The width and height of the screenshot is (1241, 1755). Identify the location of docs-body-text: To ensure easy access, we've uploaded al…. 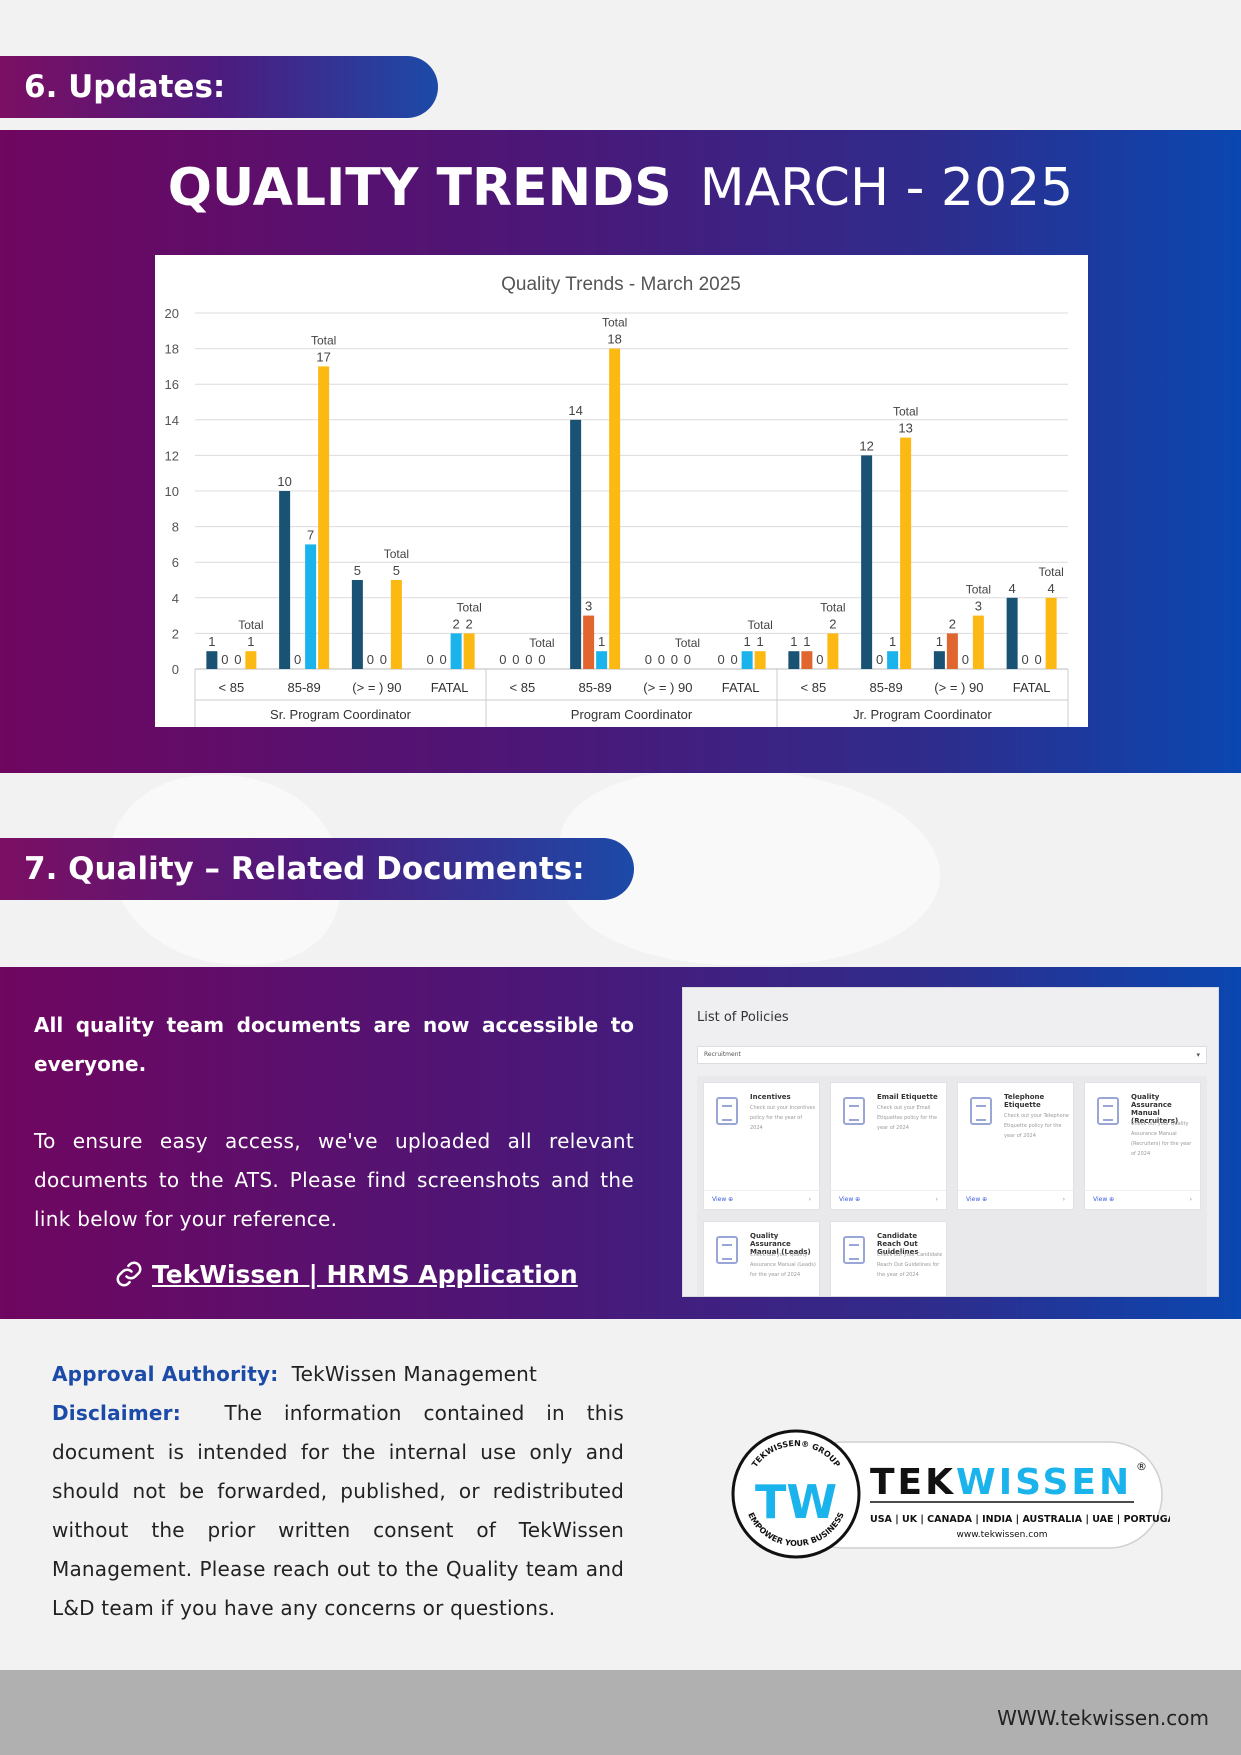
(334, 1180).